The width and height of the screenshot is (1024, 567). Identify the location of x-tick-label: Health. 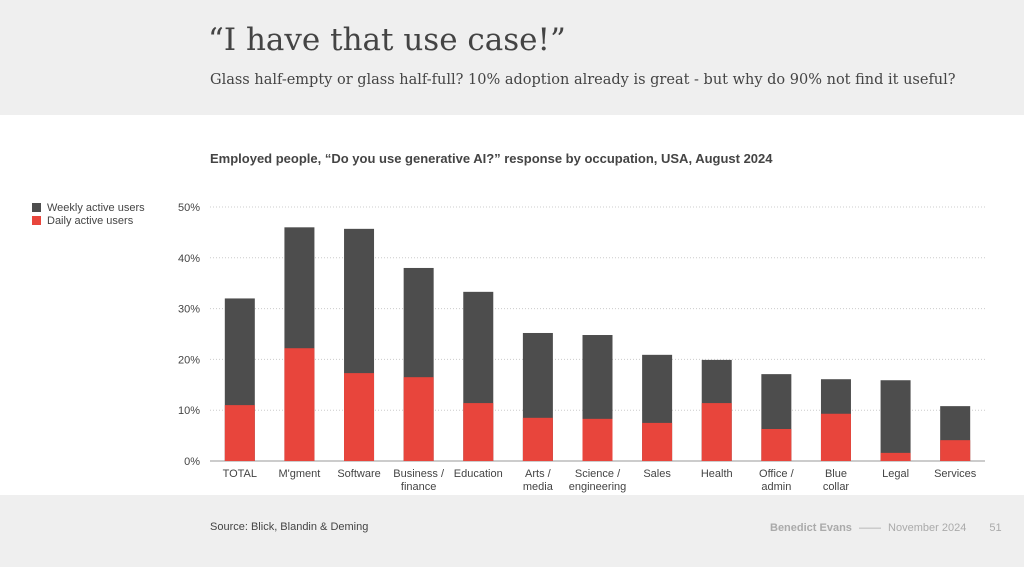
(717, 474).